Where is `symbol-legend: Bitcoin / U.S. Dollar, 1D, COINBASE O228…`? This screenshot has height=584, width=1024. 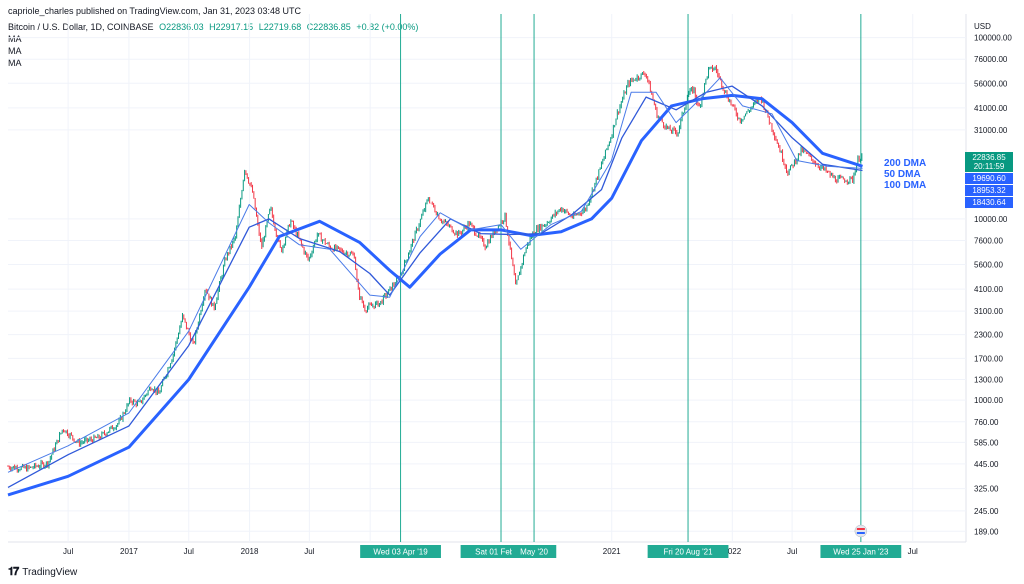 symbol-legend: Bitcoin / U.S. Dollar, 1D, COINBASE O228… is located at coordinates (213, 27).